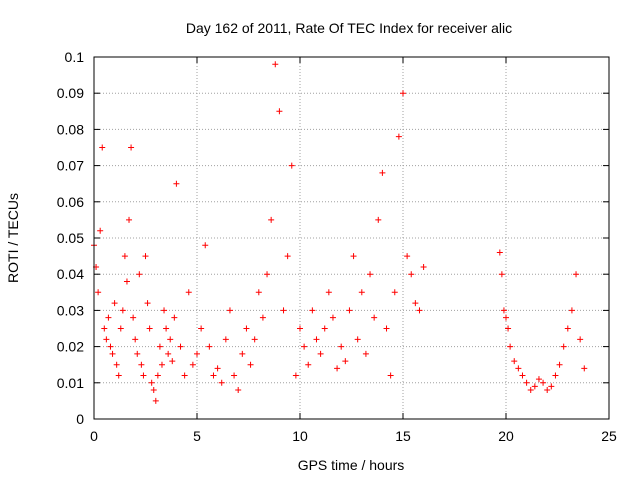  I want to click on y-tick-label: 0, so click(80, 419).